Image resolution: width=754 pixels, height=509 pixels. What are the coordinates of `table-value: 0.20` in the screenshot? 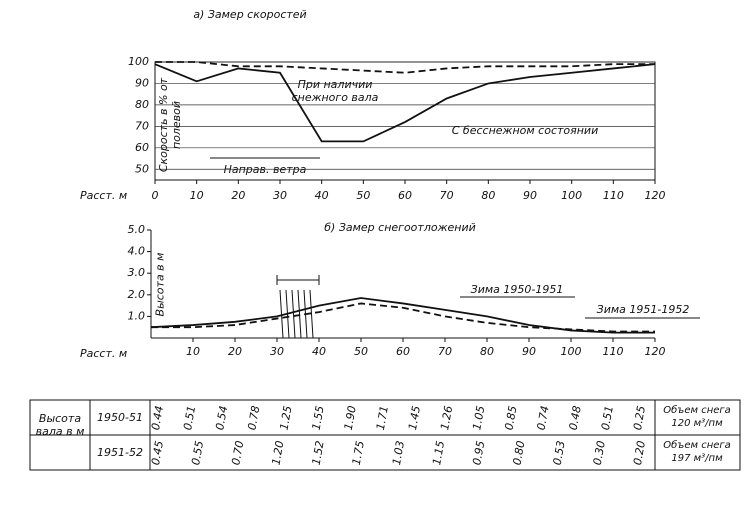 It's located at (639, 453).